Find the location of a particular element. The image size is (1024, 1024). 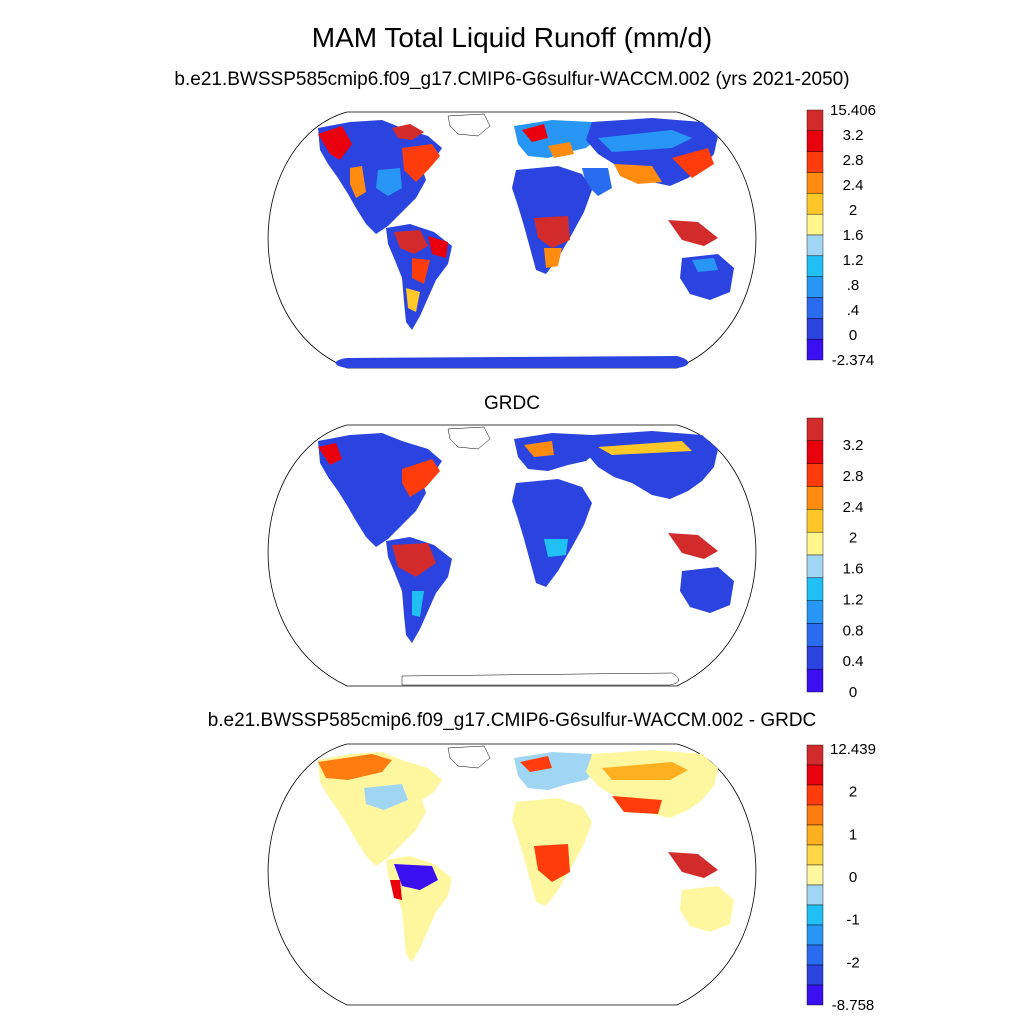

colorbar-3-label: 2 is located at coordinates (853, 792).